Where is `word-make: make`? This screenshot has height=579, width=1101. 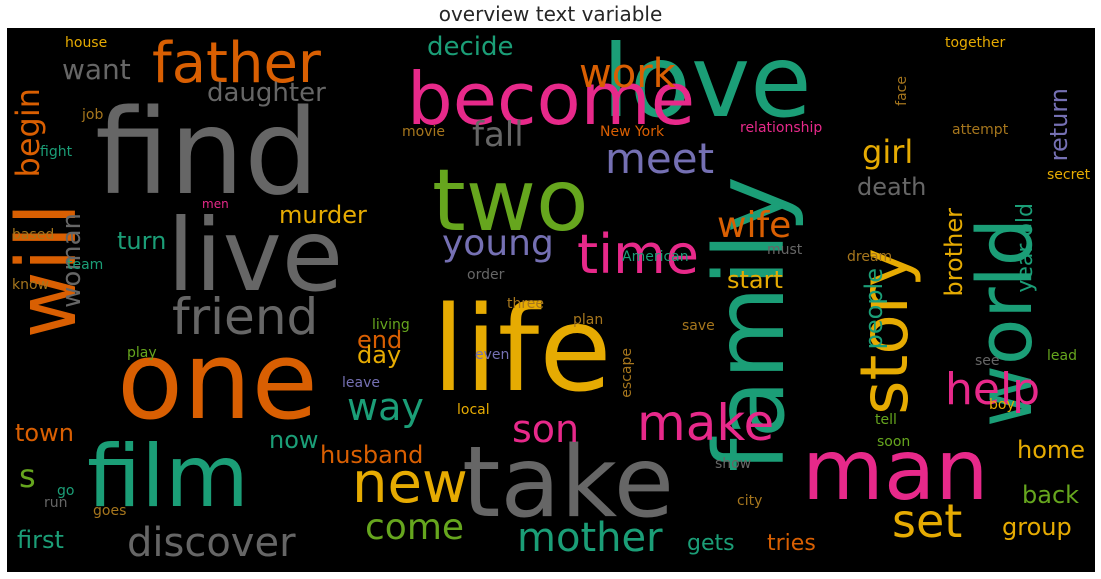
word-make: make is located at coordinates (706, 423).